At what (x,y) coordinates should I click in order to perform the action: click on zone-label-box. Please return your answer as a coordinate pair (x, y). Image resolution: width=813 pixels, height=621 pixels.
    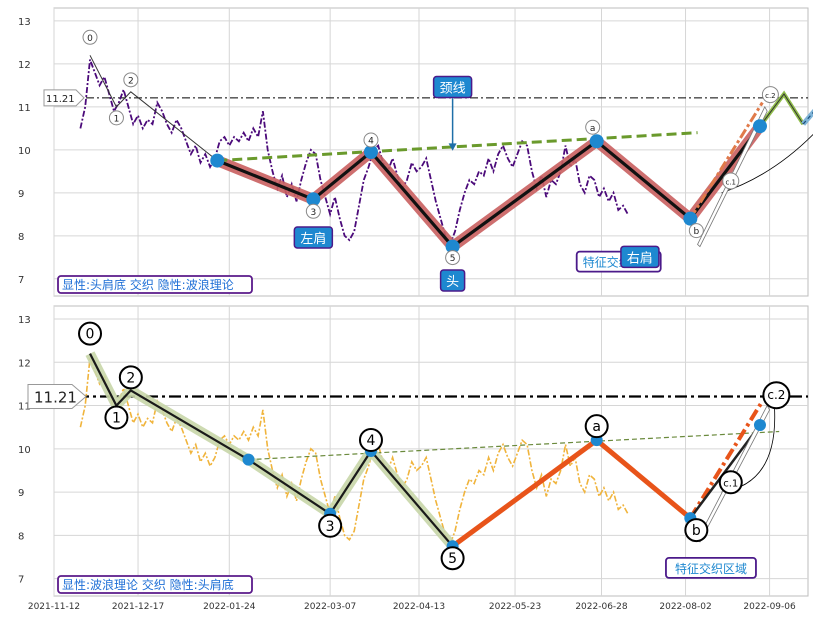
    Looking at the image, I should click on (711, 567).